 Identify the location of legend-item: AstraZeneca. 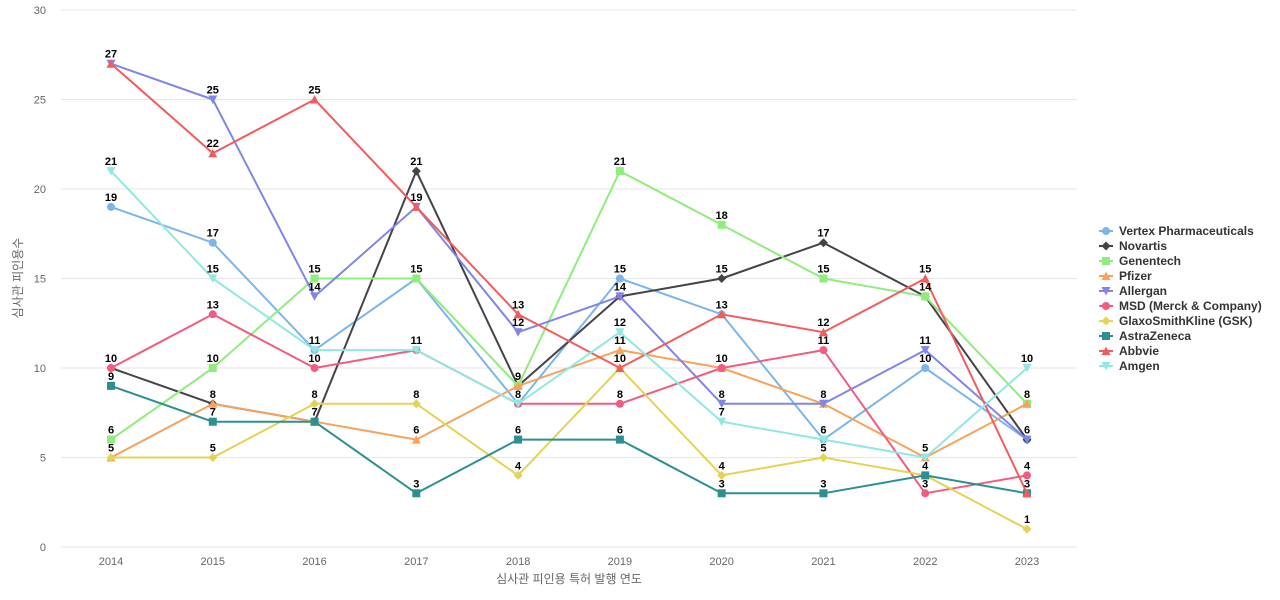
(1145, 336).